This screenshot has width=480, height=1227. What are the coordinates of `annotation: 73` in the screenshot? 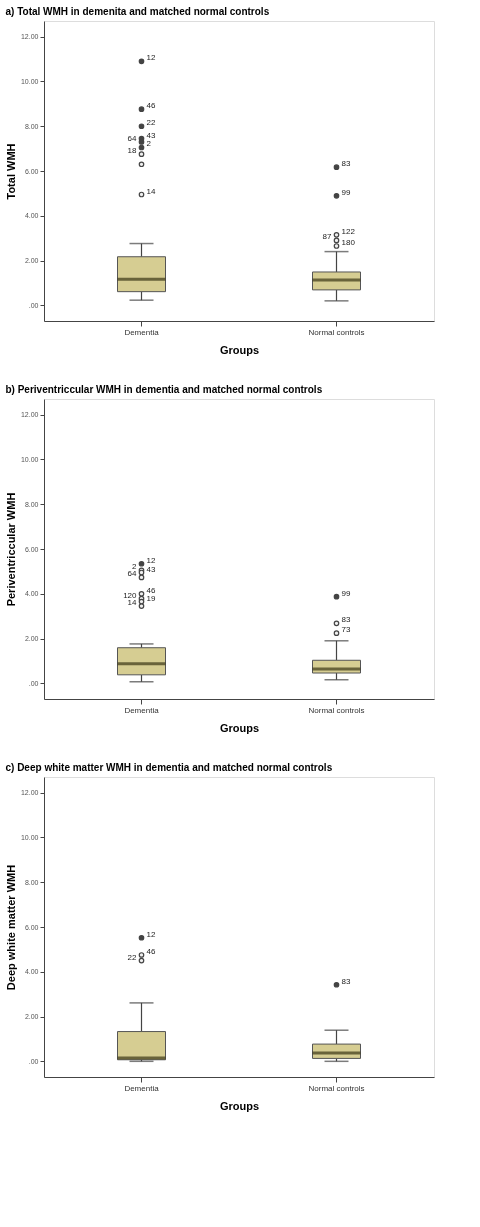 It's located at (346, 630).